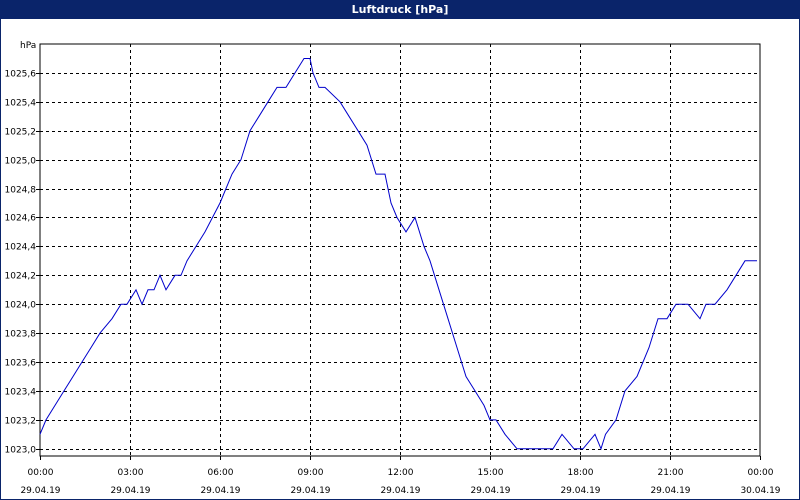 This screenshot has height=500, width=800. What do you see at coordinates (21, 393) in the screenshot?
I see `y-tick-label: 1023,4` at bounding box center [21, 393].